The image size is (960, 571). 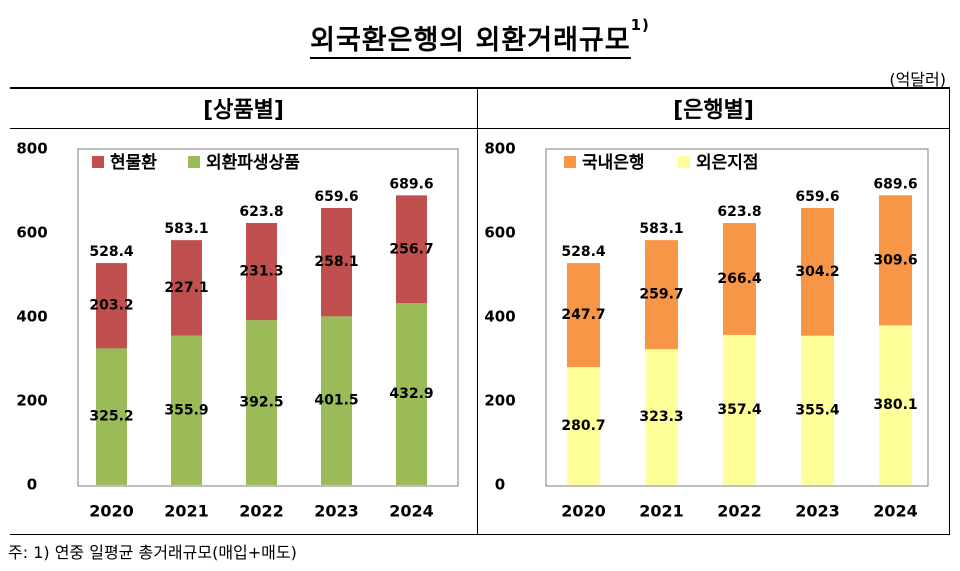 What do you see at coordinates (640, 25) in the screenshot?
I see `title-footnote-mark: 1)` at bounding box center [640, 25].